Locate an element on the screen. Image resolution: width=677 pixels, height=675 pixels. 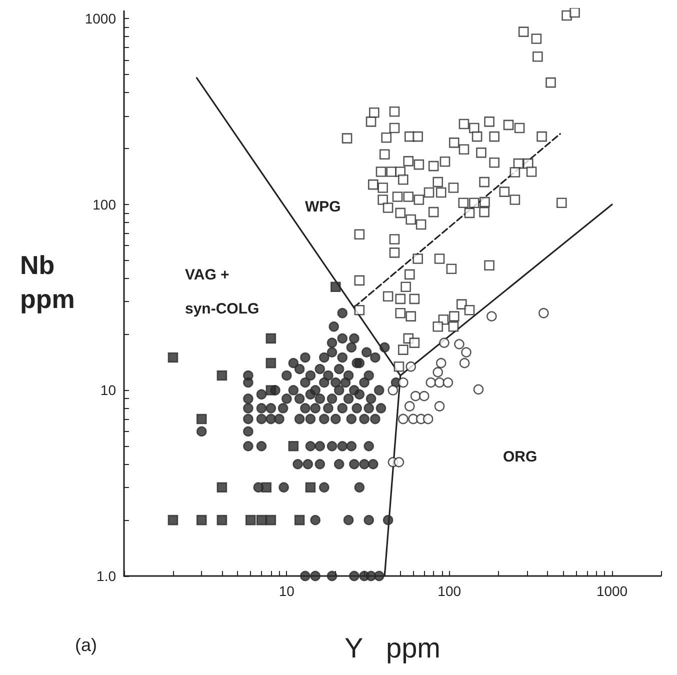
x-tick-label: 1000 is located at coordinates (612, 591).